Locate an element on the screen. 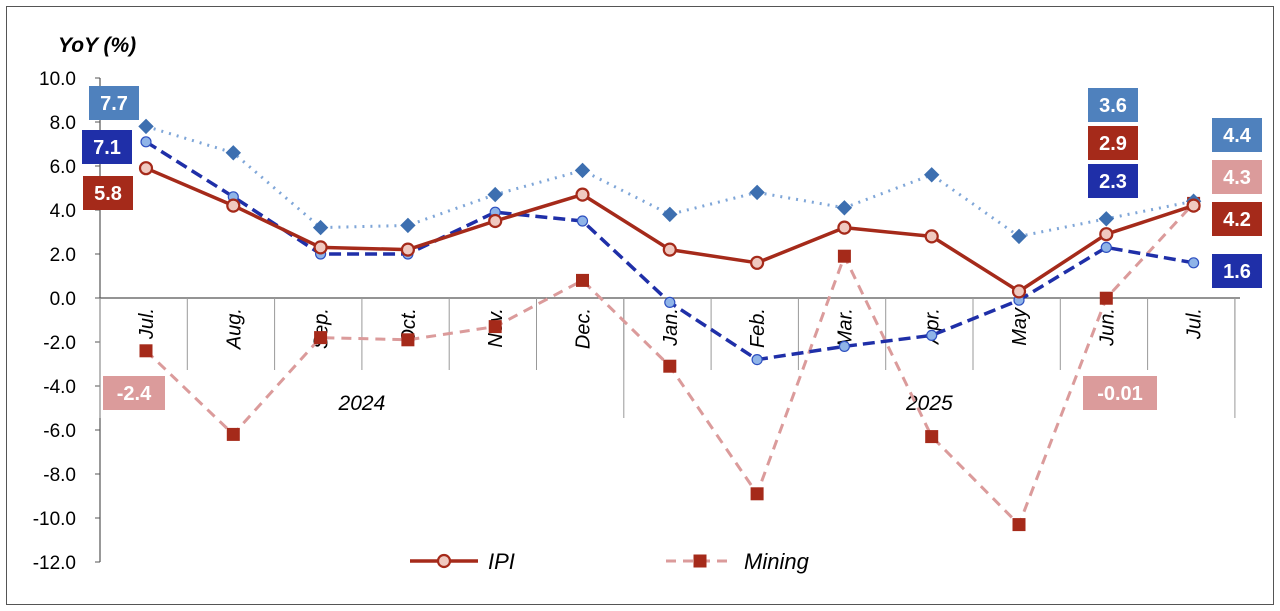  x-tick-label: Aug. is located at coordinates (234, 329).